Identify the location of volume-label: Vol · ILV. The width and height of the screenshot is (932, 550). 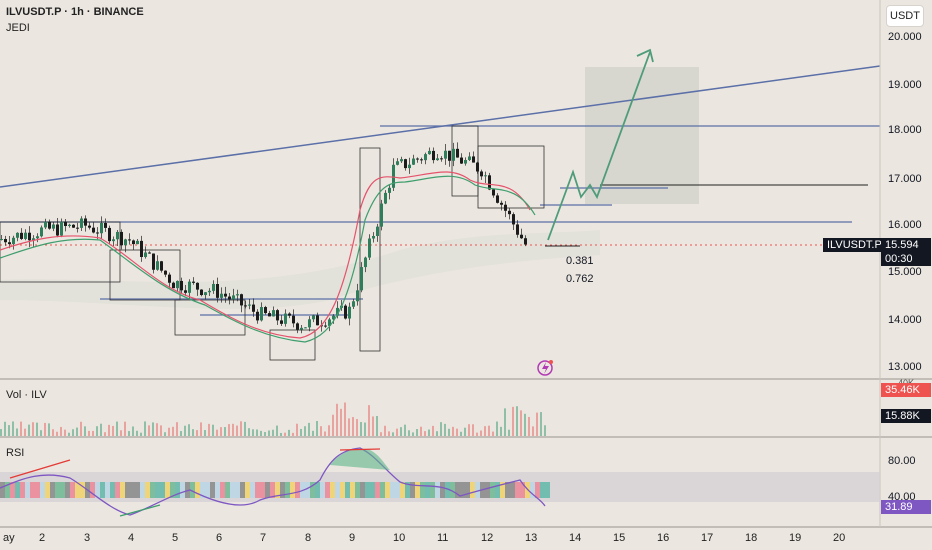
(26, 395).